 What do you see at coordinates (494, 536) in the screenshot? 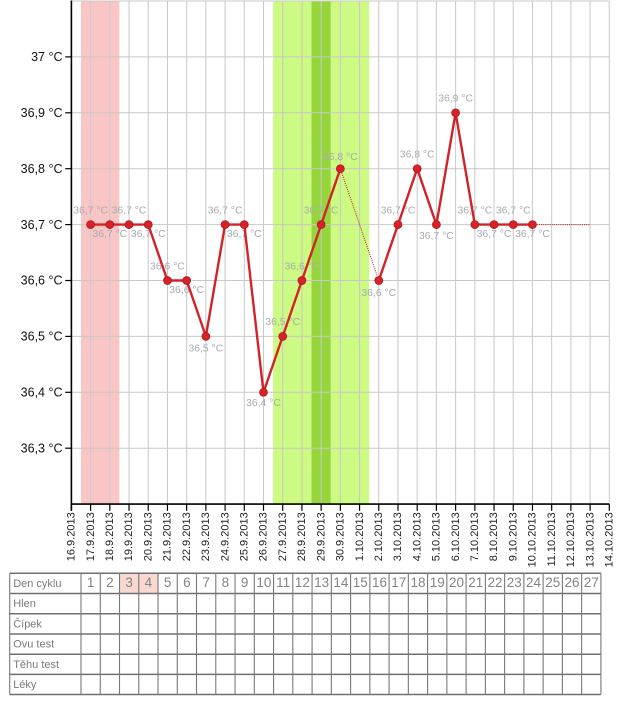
I see `svg-text: 8.10.2013` at bounding box center [494, 536].